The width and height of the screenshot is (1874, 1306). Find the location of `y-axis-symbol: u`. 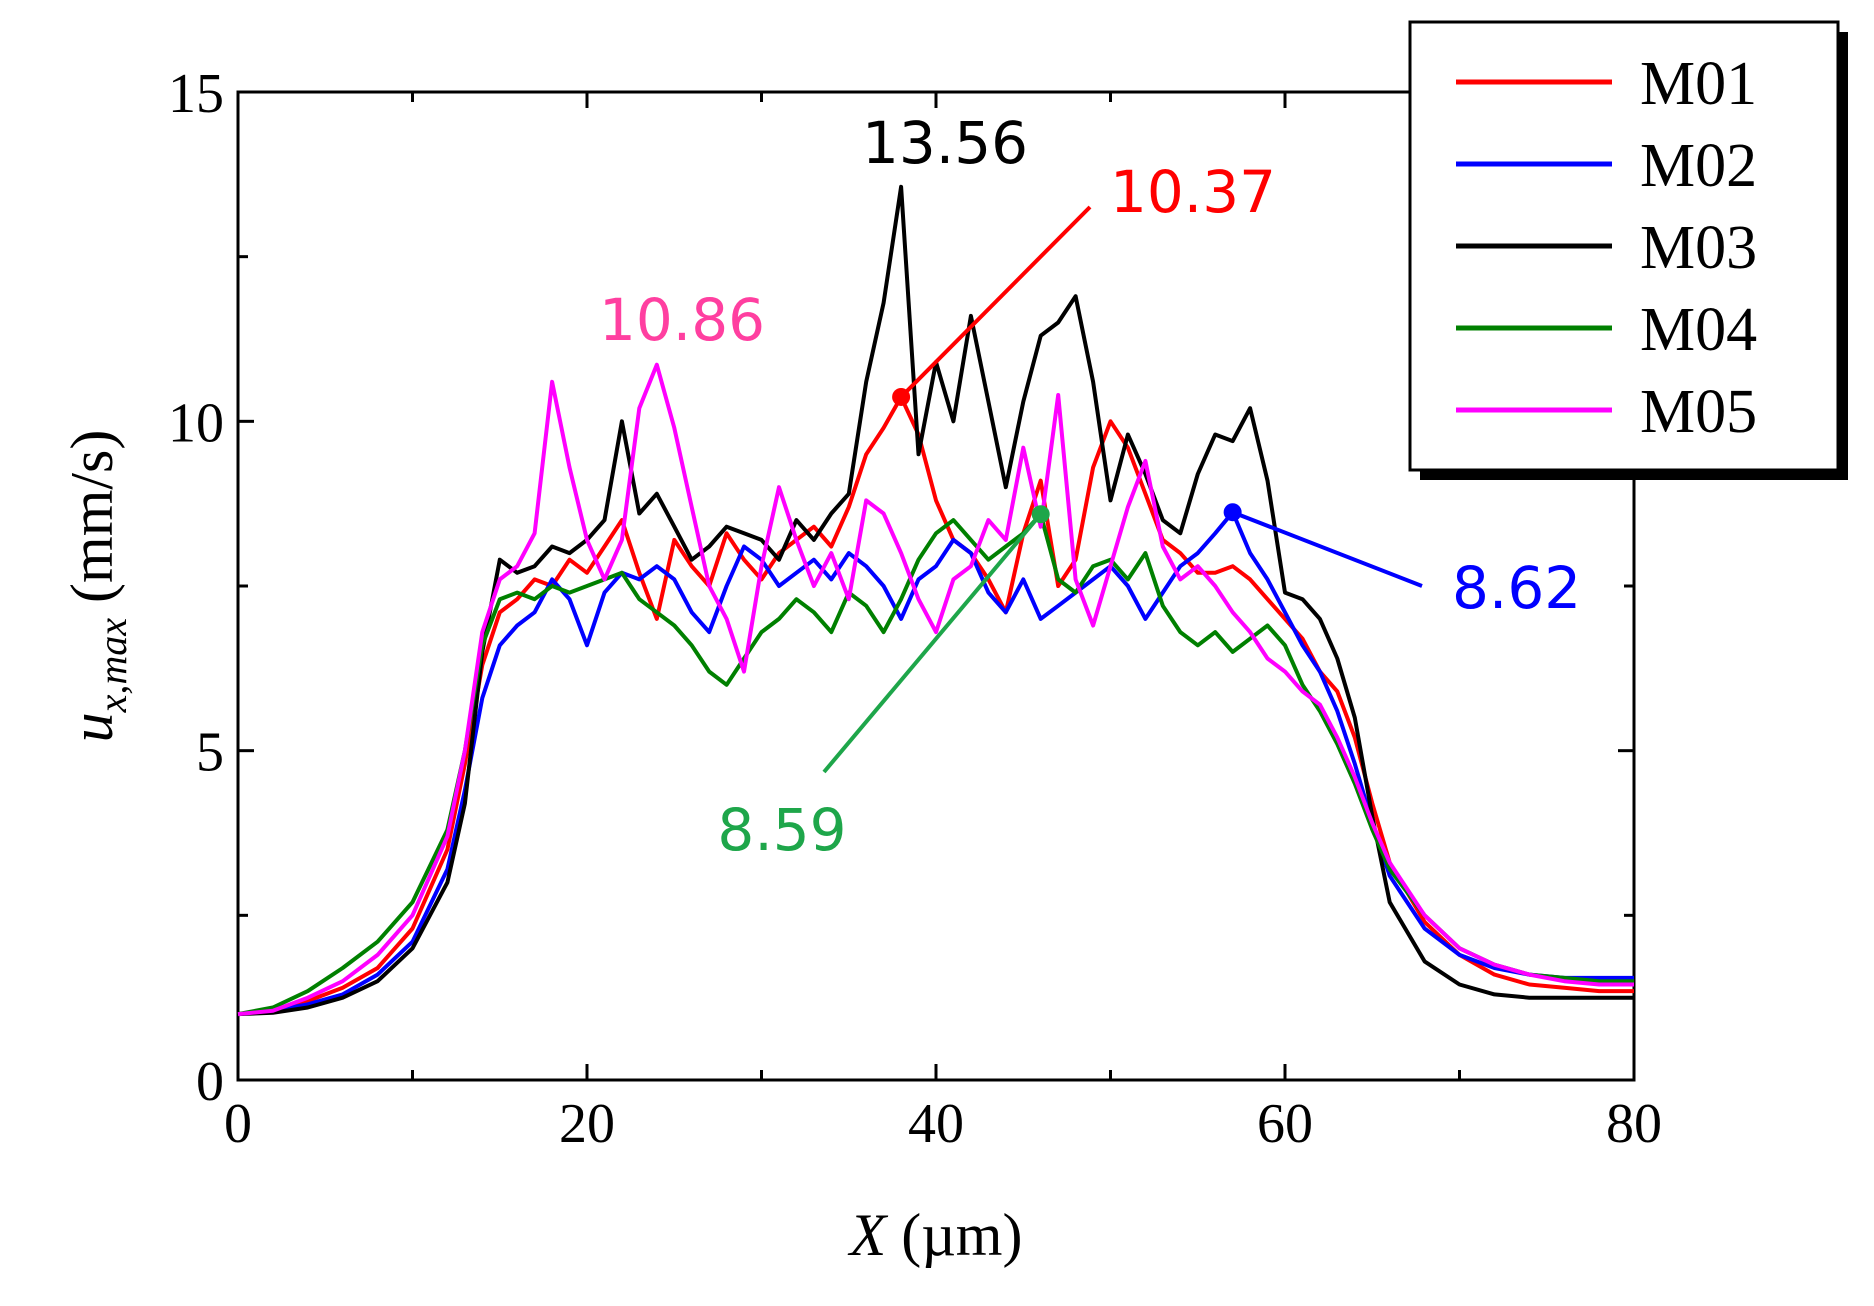

y-axis-symbol: u is located at coordinates (92, 727).